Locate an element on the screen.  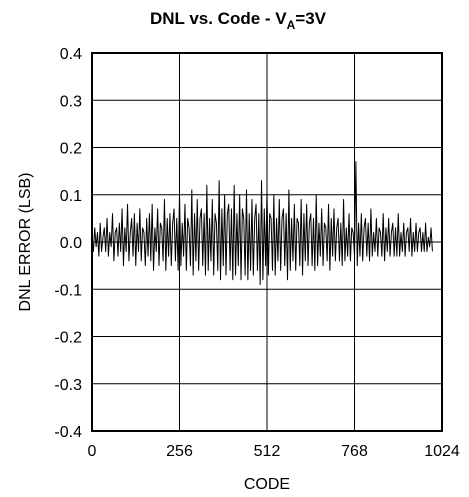
x-tick-labels: 0 256 512 768 1024 is located at coordinates (274, 451).